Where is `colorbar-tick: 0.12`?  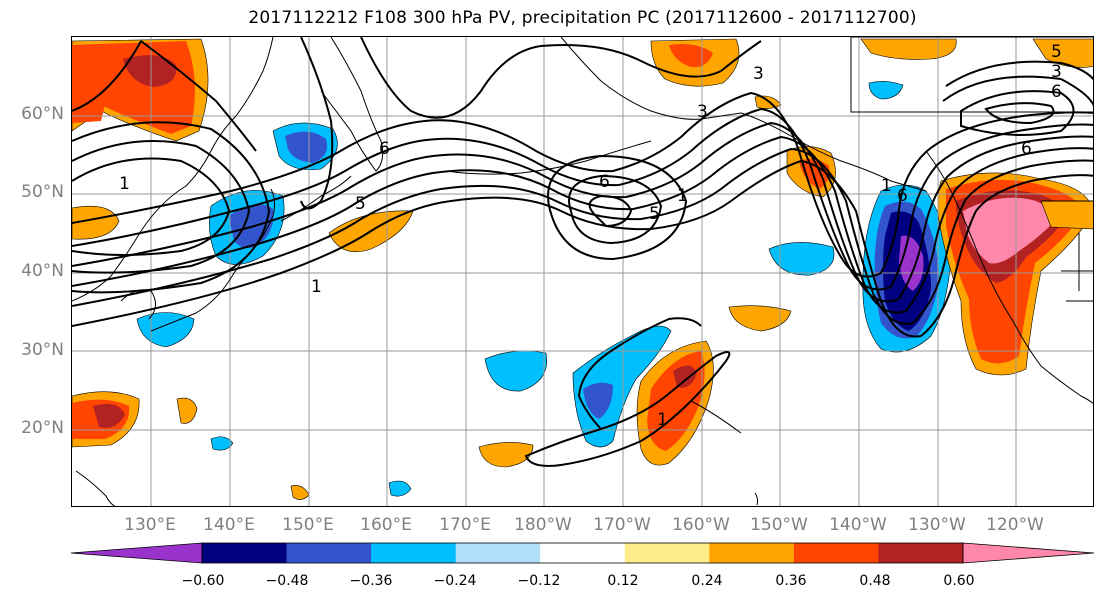 colorbar-tick: 0.12 is located at coordinates (623, 581).